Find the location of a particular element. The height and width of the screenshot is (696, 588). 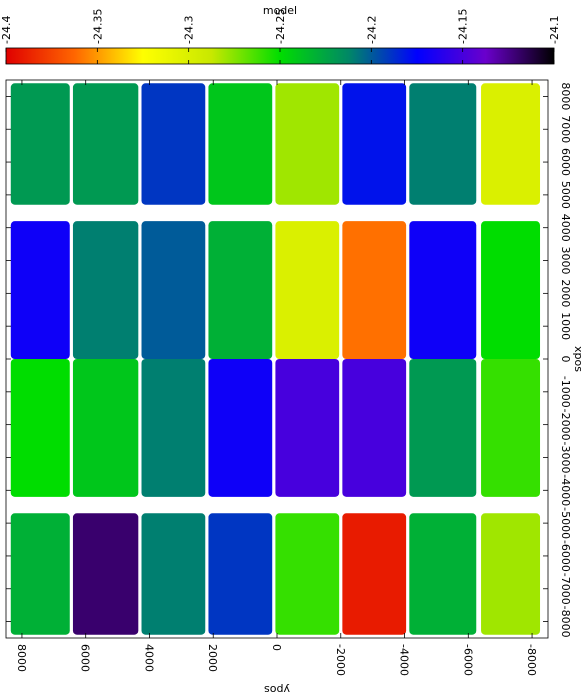

x-axis-tick-label: -7000 is located at coordinates (565, 589).